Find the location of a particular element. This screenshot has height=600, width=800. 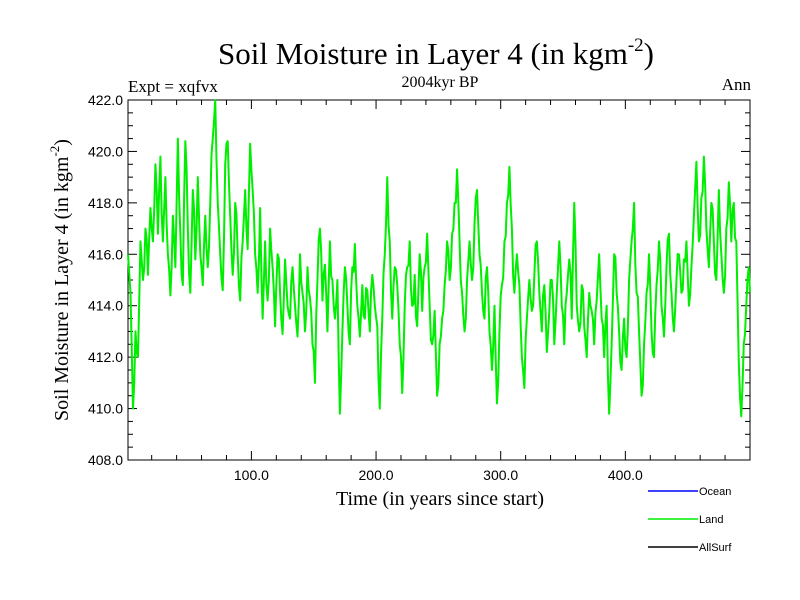

legend: Ocean Land AllSurf is located at coordinates (690, 520).